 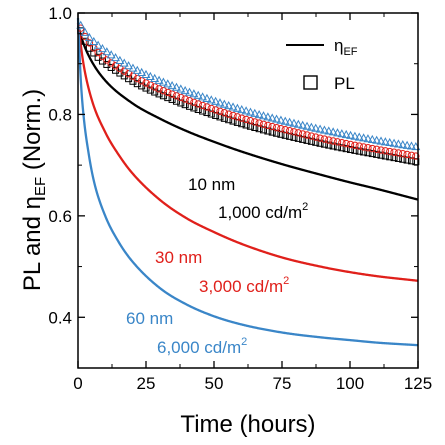 What do you see at coordinates (211, 184) in the screenshot?
I see `annotation-10nm-thickness: 10 nm` at bounding box center [211, 184].